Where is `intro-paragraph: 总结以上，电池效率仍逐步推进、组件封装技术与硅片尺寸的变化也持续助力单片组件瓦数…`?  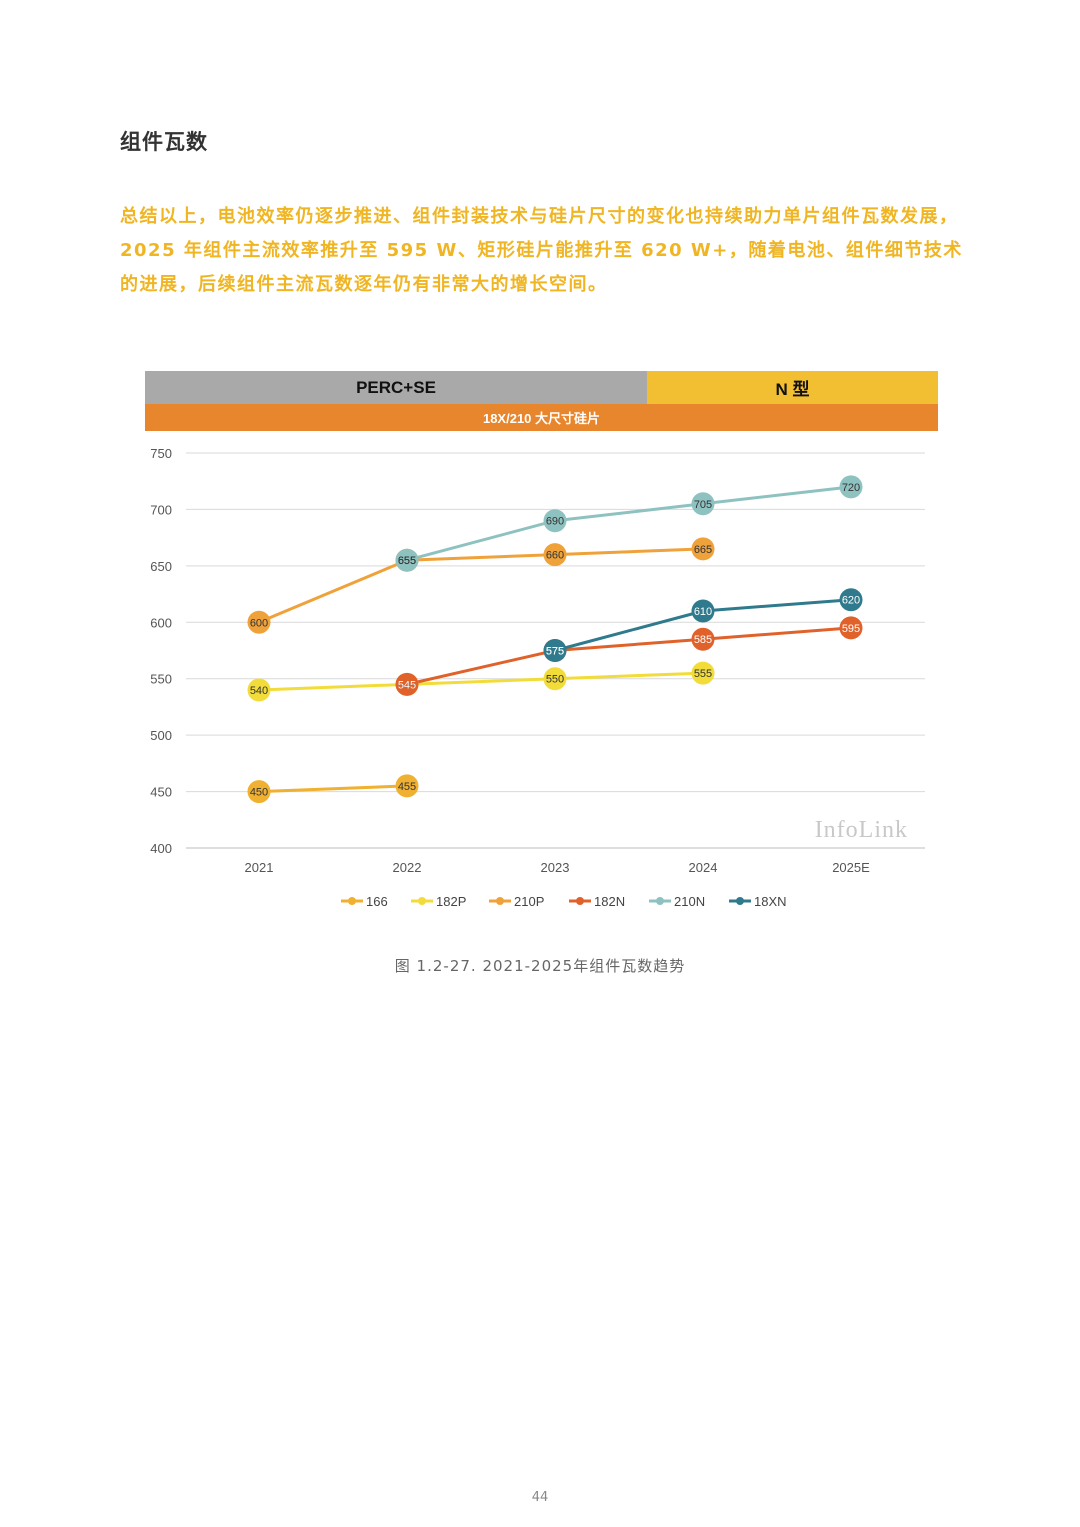 intro-paragraph: 总结以上，电池效率仍逐步推进、组件封装技术与硅片尺寸的变化也持续助力单片组件瓦数… is located at coordinates (541, 250).